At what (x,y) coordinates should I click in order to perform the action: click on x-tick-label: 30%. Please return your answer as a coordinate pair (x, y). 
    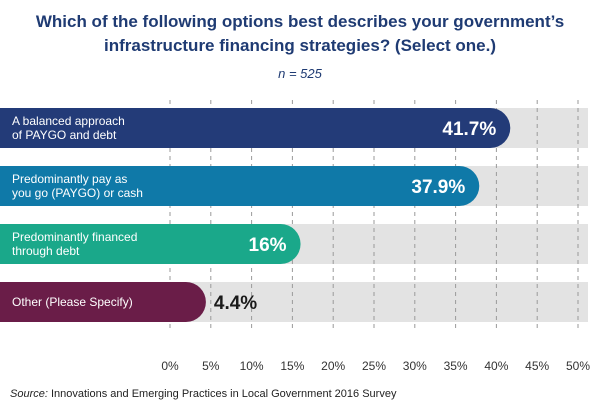
    Looking at the image, I should click on (415, 366).